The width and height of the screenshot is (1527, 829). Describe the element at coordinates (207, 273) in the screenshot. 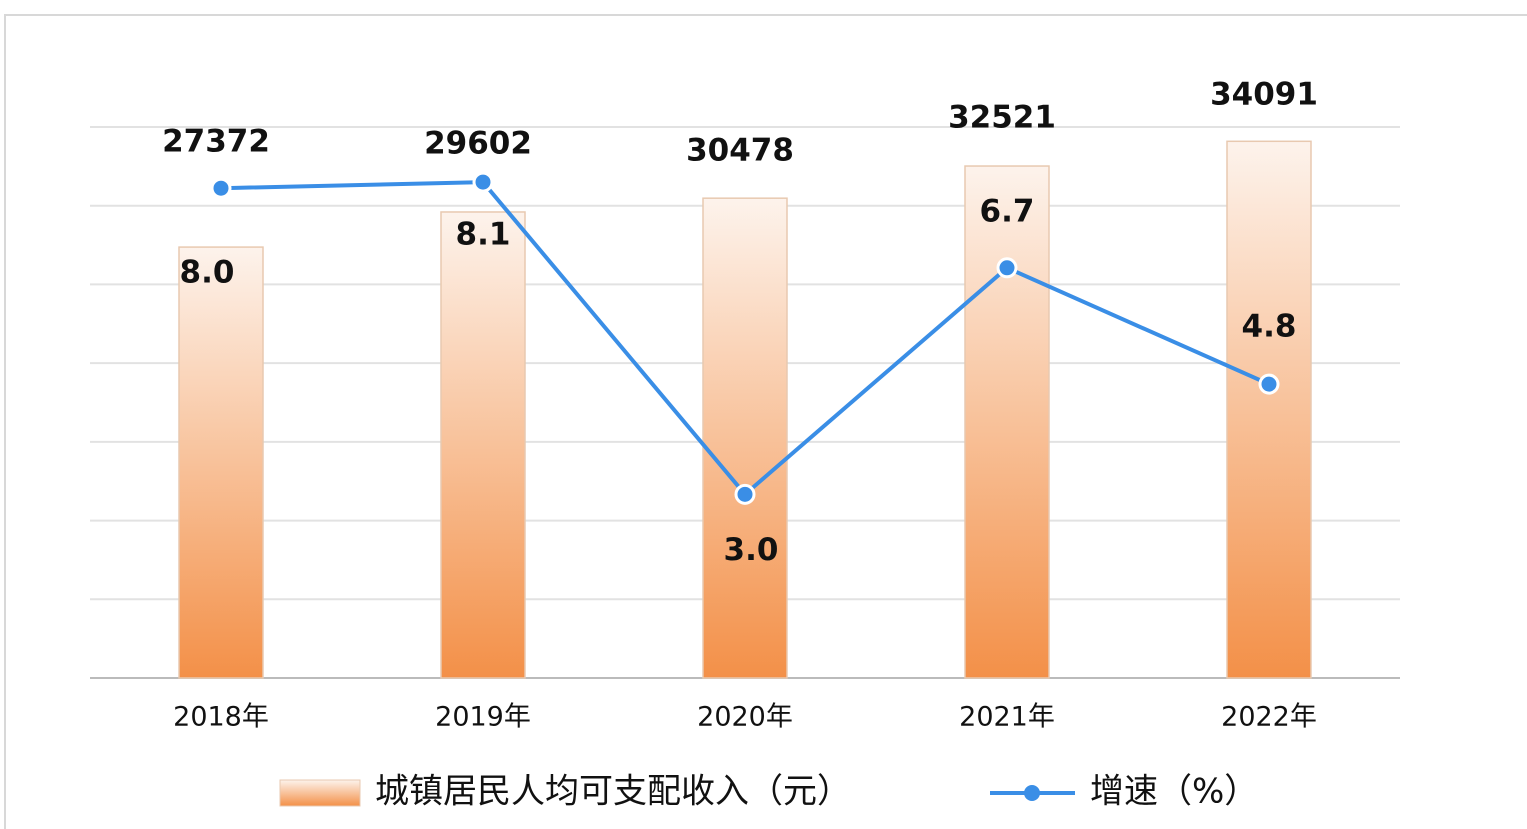

I see `line-value-label: 8.0` at that location.